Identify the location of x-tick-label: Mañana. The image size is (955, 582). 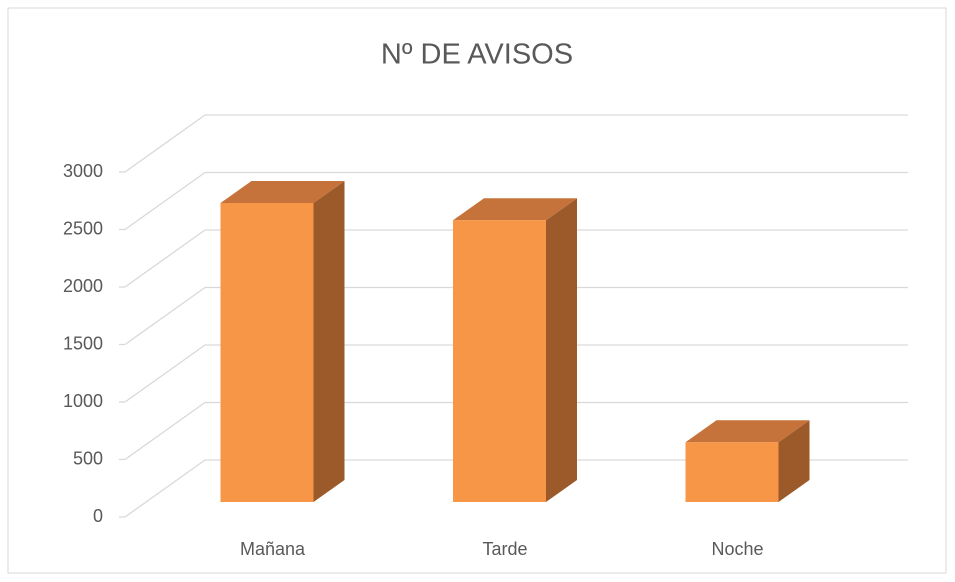
(273, 549).